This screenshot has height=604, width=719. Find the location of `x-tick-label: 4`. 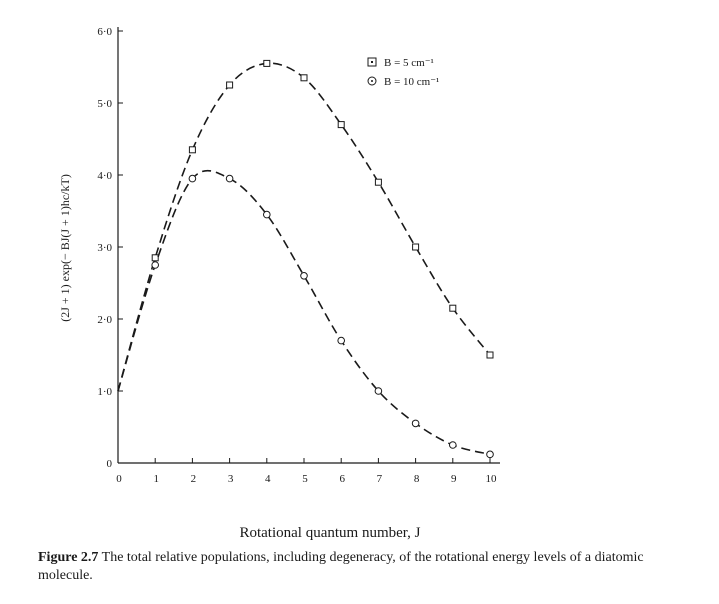

x-tick-label: 4 is located at coordinates (268, 479).